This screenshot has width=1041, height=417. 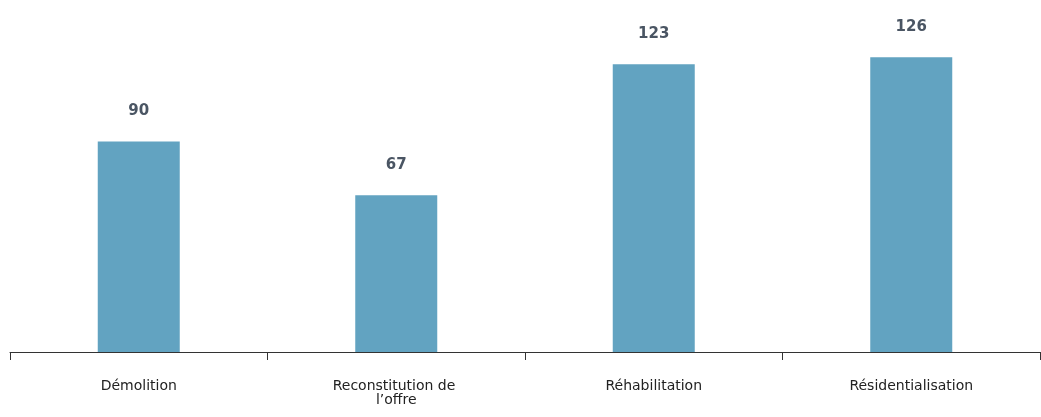 I want to click on data-label: 123, so click(x=654, y=32).